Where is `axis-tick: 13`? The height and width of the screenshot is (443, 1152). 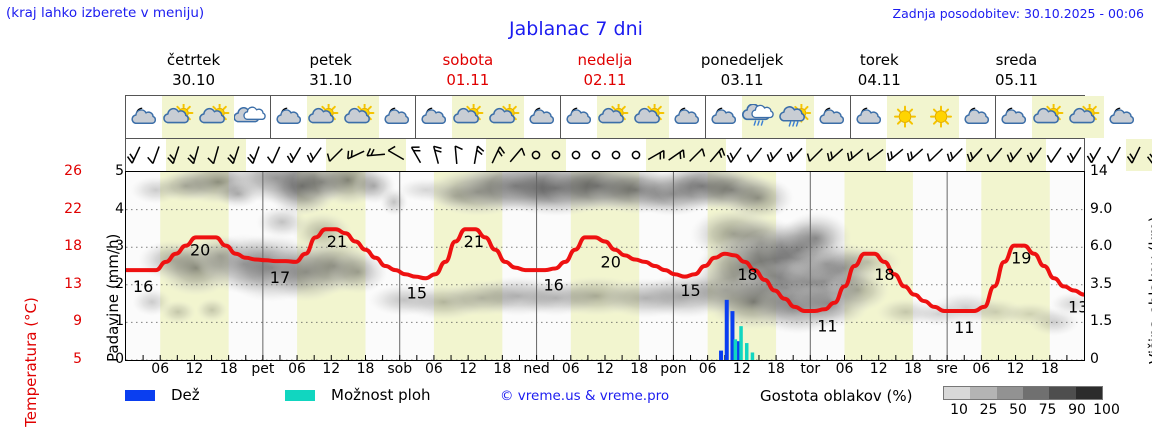 axis-tick: 13 is located at coordinates (73, 283).